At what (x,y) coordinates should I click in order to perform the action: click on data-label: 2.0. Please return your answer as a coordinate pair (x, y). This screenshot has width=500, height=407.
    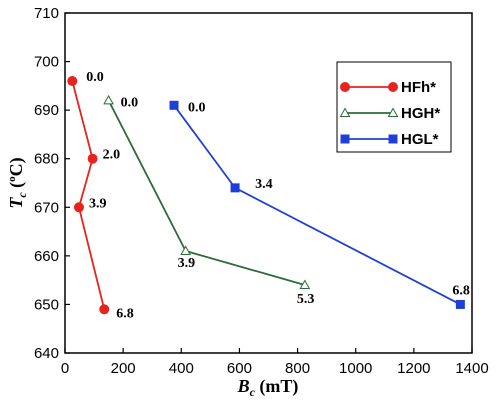
    Looking at the image, I should click on (112, 155).